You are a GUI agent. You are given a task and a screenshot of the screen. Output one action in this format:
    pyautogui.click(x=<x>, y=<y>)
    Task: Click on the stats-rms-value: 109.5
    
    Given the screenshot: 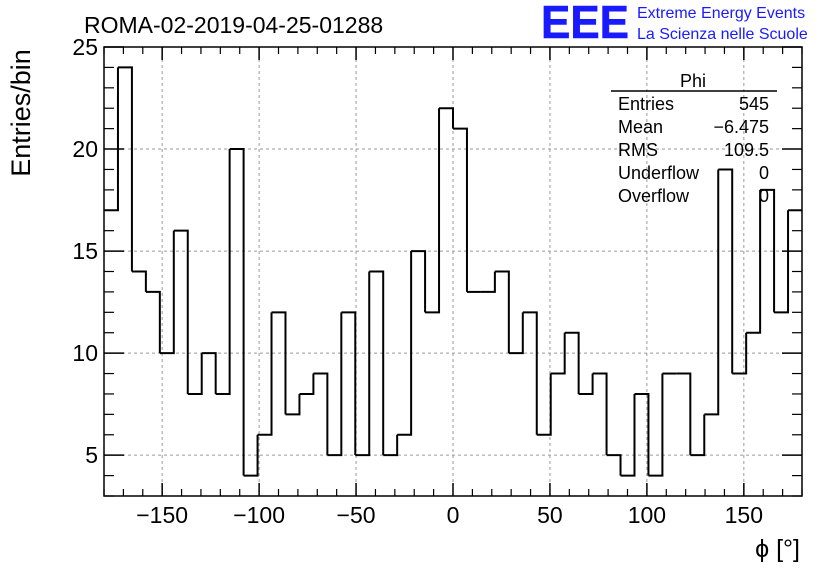 What is the action you would take?
    pyautogui.click(x=746, y=150)
    